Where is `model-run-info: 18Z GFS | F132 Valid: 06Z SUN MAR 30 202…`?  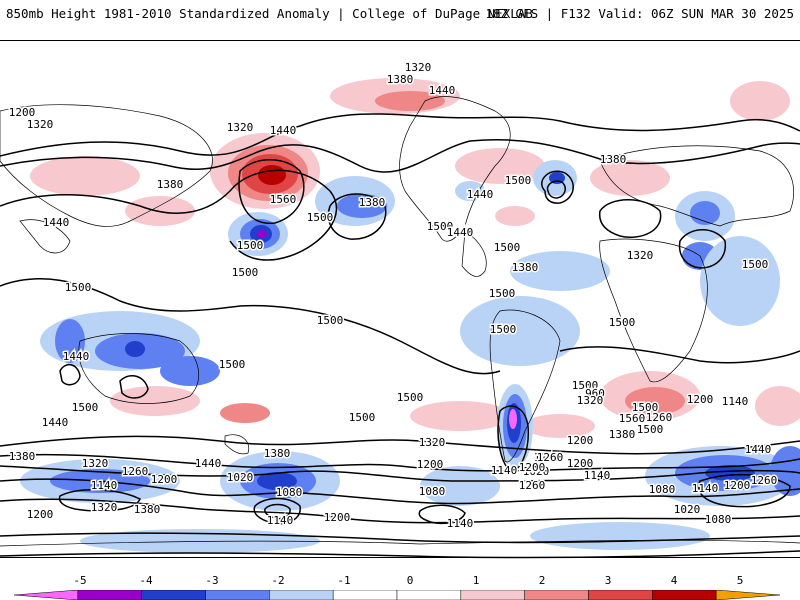 model-run-info: 18Z GFS | F132 Valid: 06Z SUN MAR 30 202… is located at coordinates (639, 13).